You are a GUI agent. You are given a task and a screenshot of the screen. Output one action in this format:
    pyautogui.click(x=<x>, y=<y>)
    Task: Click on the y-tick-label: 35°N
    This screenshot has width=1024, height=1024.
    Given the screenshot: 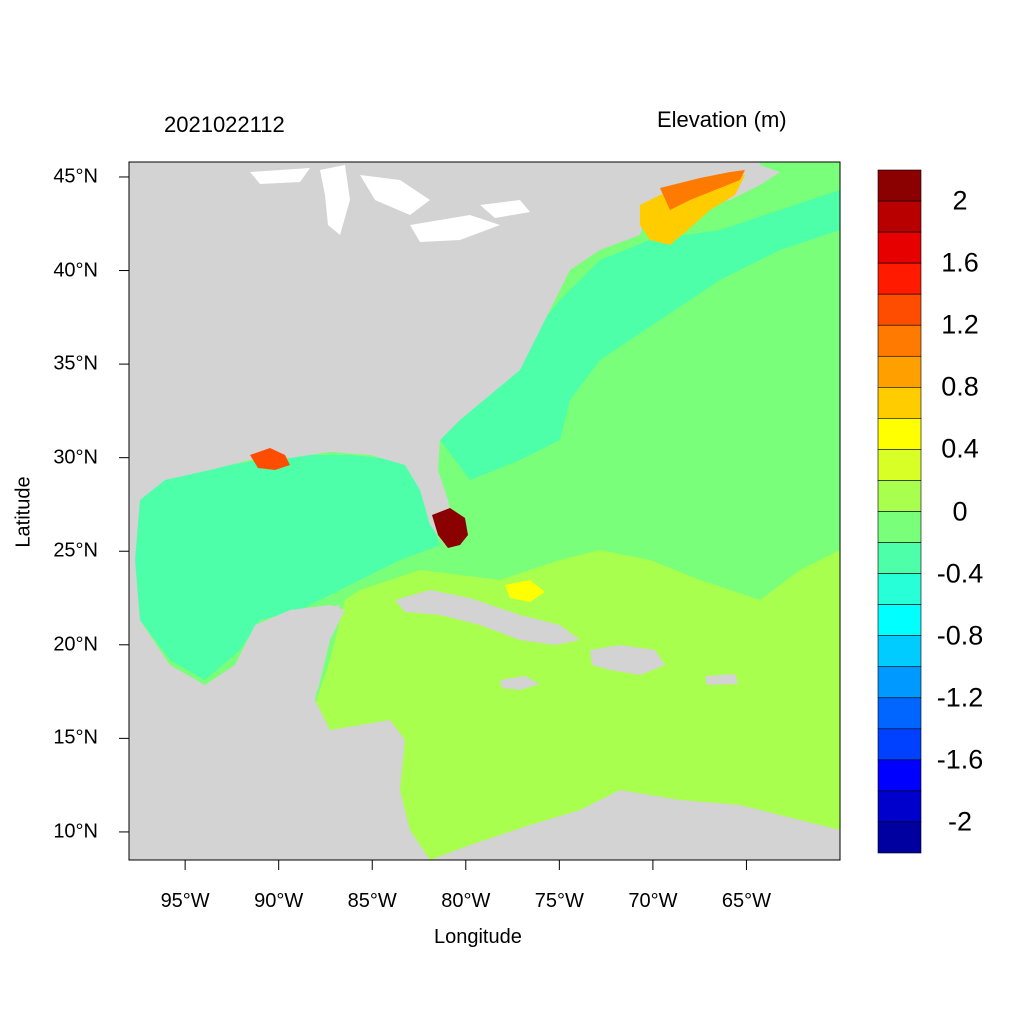 What is the action you would take?
    pyautogui.click(x=75, y=363)
    